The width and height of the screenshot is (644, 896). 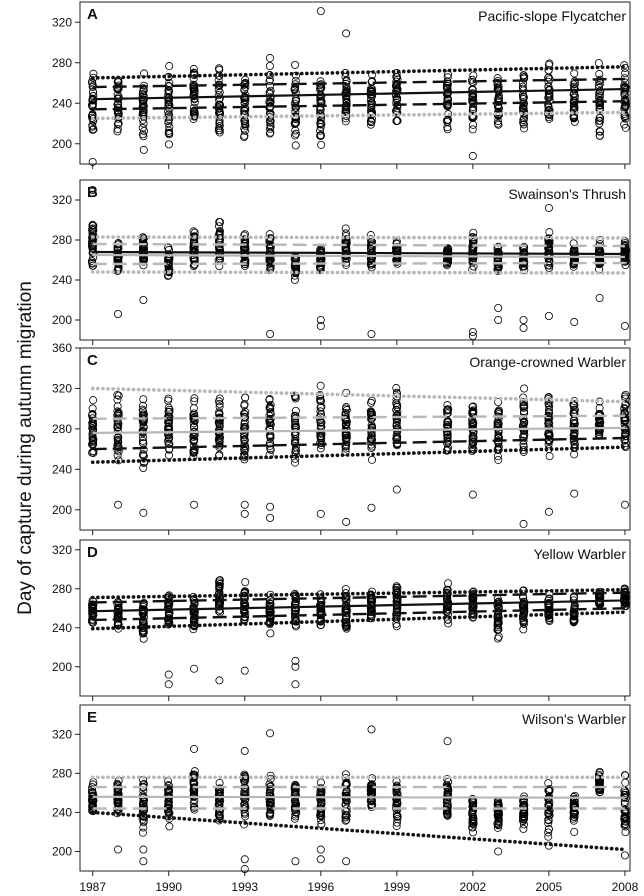 What do you see at coordinates (62, 812) in the screenshot?
I see `y-tick-label: 240` at bounding box center [62, 812].